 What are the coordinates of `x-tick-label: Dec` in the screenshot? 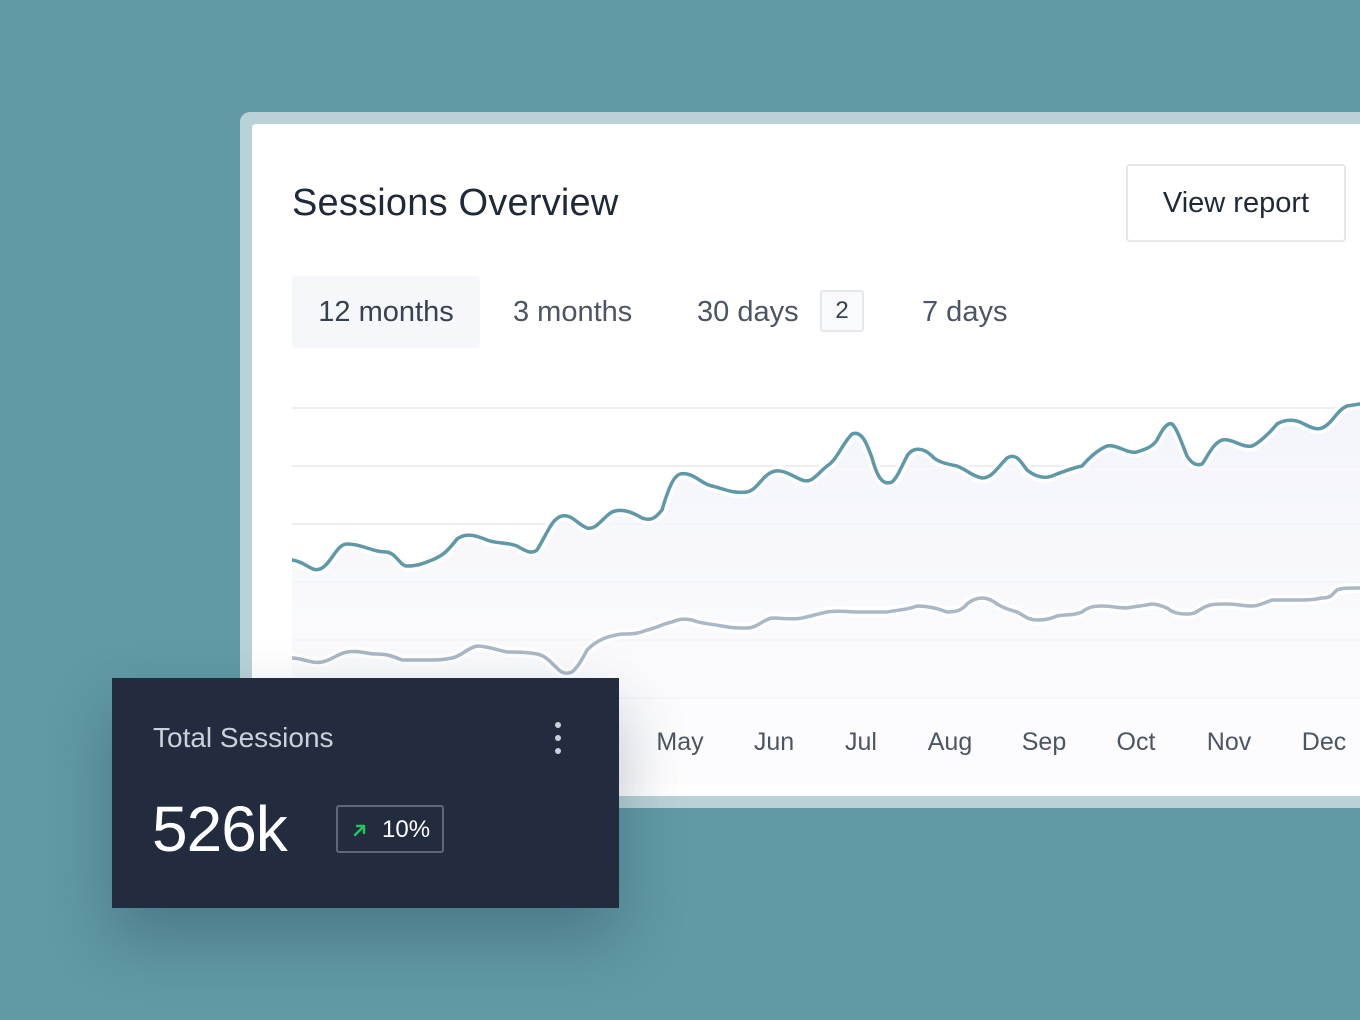 It's located at (1324, 742).